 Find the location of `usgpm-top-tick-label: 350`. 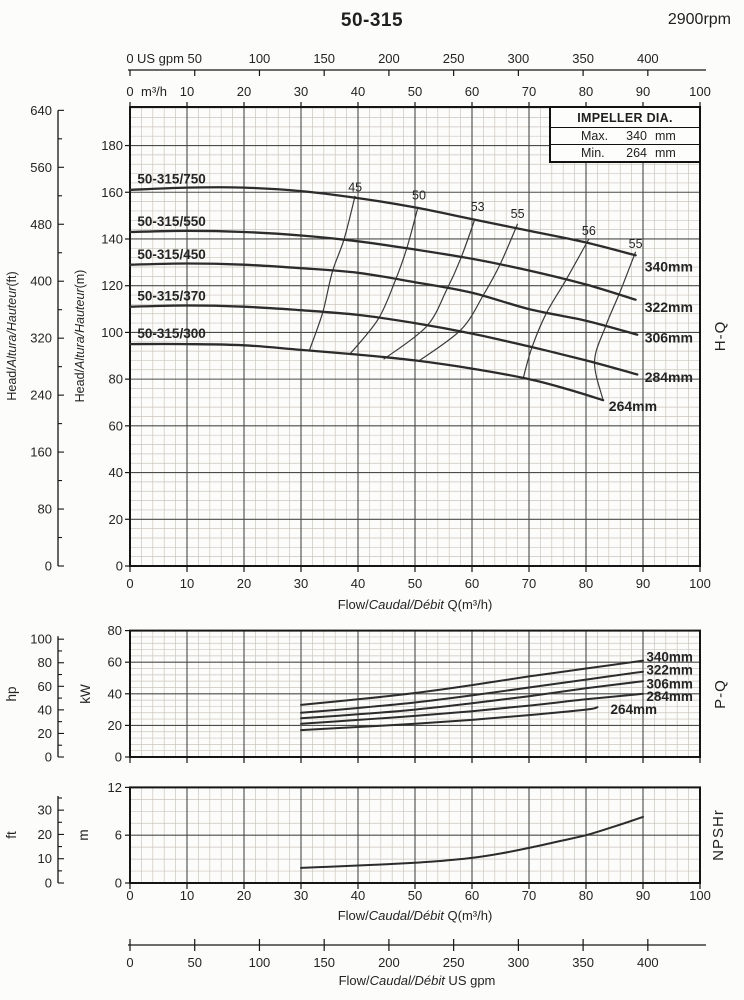

usgpm-top-tick-label: 350 is located at coordinates (583, 58).